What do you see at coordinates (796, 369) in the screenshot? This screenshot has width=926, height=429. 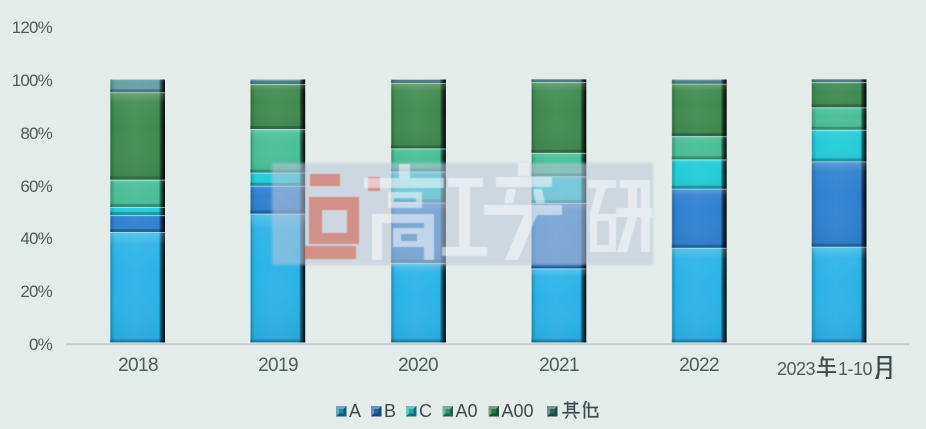 I see `svg-text: 2023` at bounding box center [796, 369].